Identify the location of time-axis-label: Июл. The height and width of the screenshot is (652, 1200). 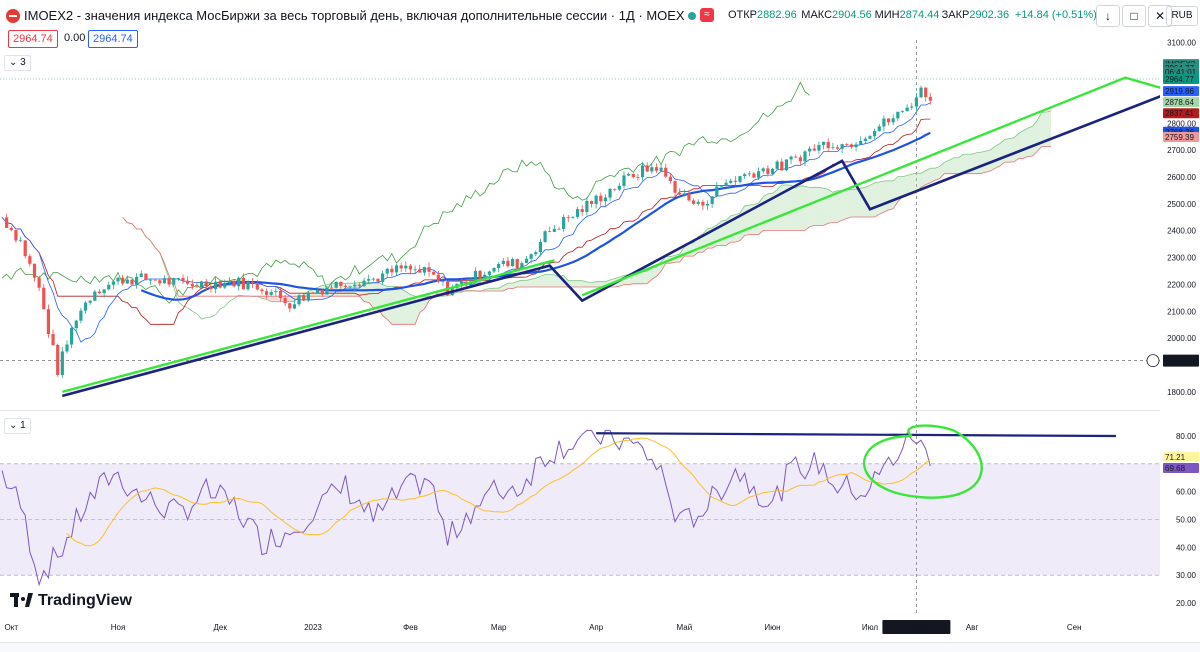
(870, 627).